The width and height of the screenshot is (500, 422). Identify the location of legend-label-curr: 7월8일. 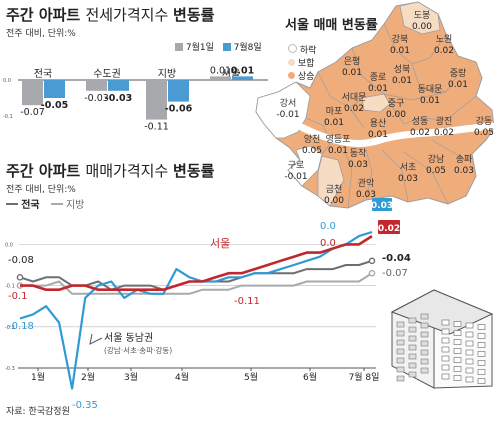
(247, 48).